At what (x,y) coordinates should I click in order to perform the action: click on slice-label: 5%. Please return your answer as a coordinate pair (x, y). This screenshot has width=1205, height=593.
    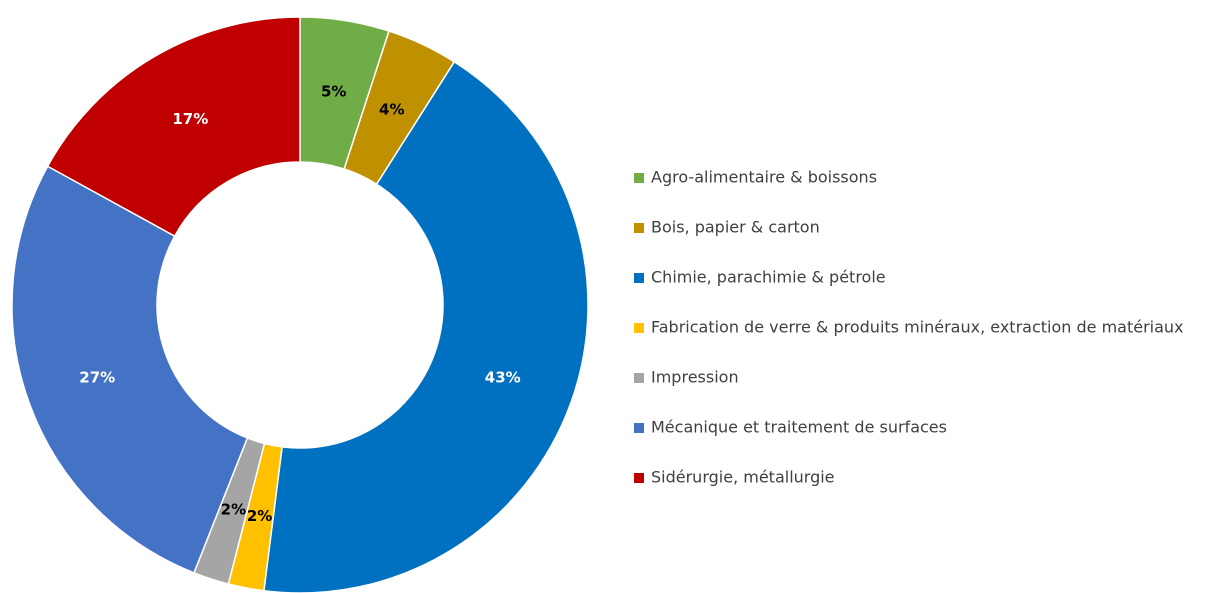
    Looking at the image, I should click on (333, 92).